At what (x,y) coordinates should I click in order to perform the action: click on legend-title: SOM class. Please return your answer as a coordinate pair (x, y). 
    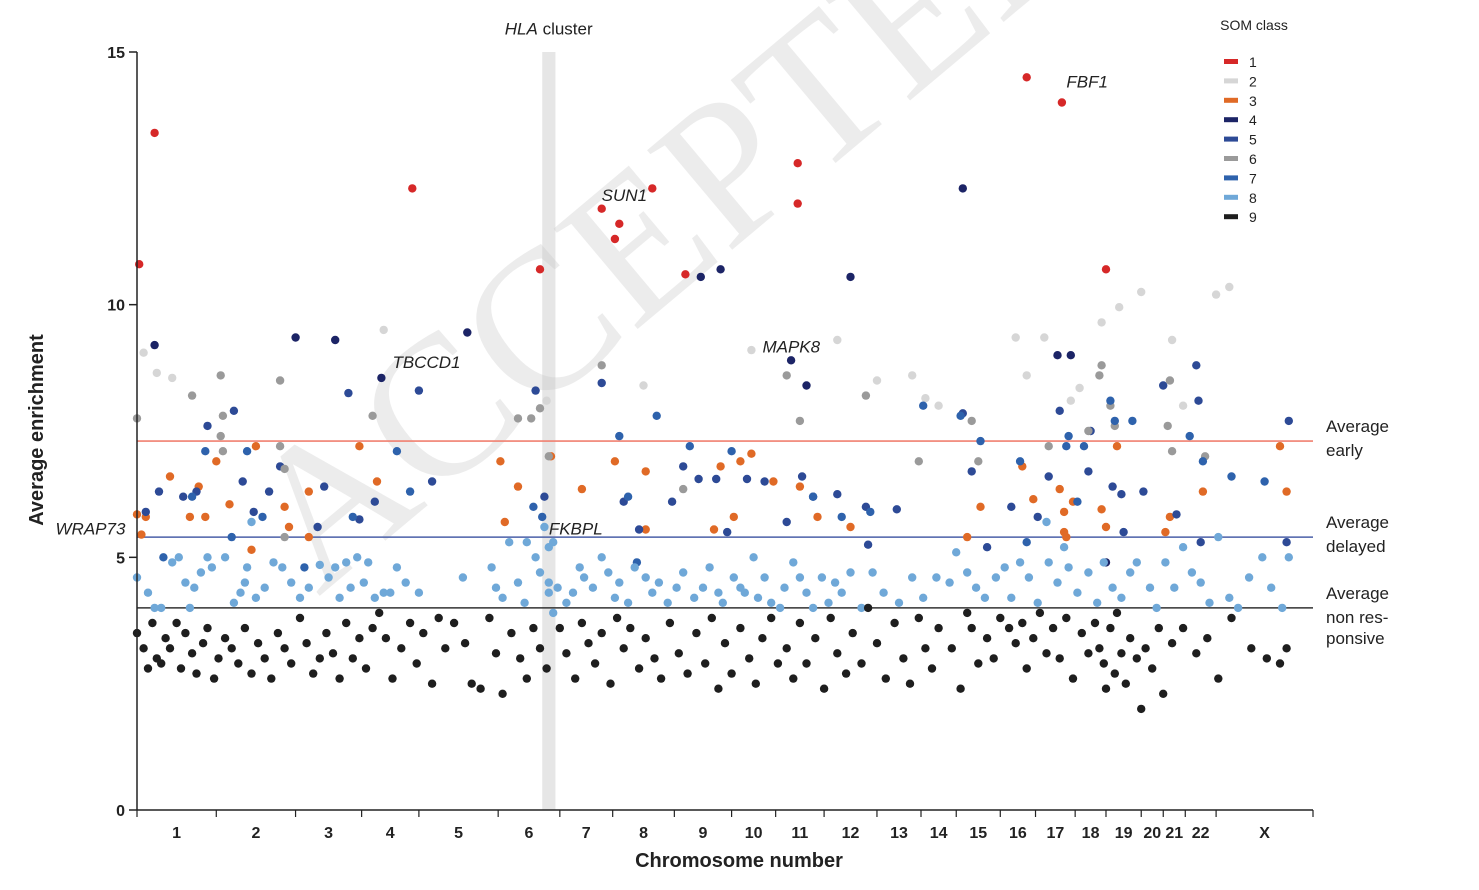
    Looking at the image, I should click on (1254, 25).